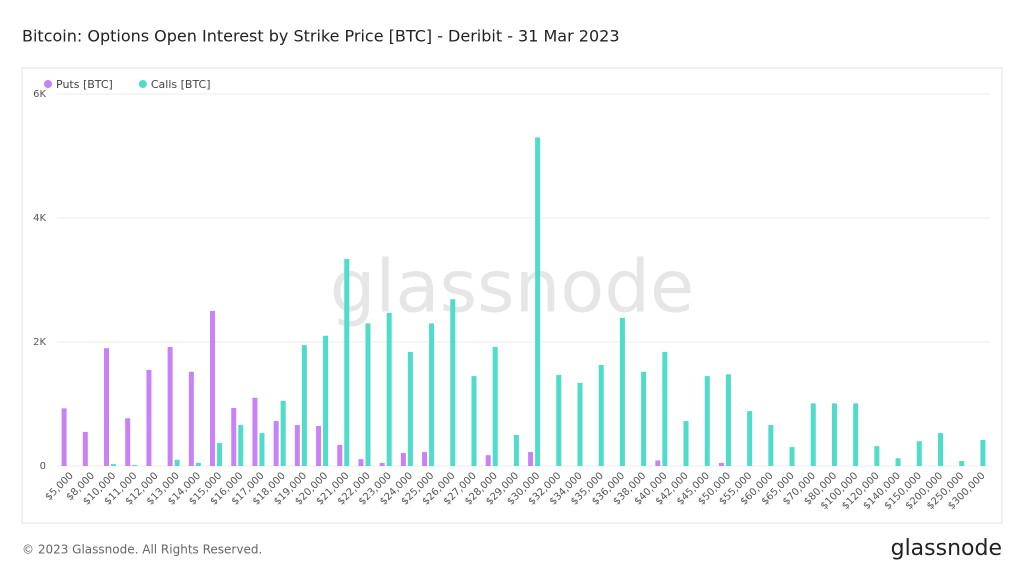  Describe the element at coordinates (84, 84) in the screenshot. I see `legend-label: Puts [BTC]` at that location.